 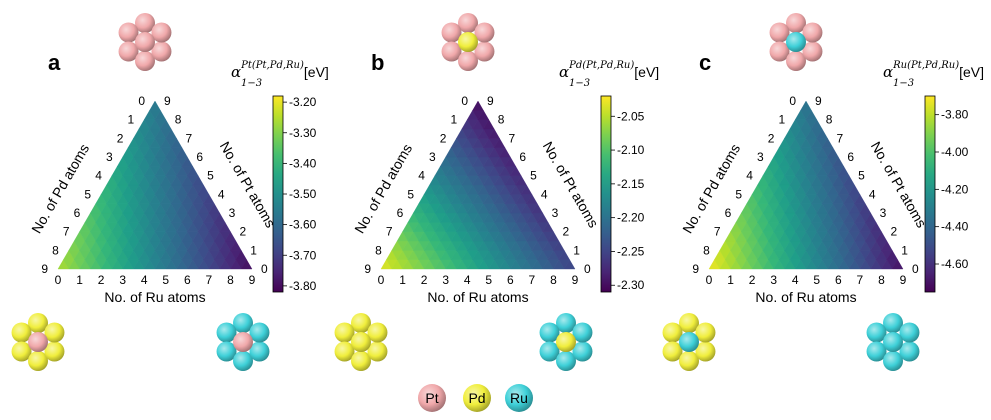 I want to click on colorbar-title: αPd(Pt,Pd,Ru)[eV], so click(x=609, y=70).